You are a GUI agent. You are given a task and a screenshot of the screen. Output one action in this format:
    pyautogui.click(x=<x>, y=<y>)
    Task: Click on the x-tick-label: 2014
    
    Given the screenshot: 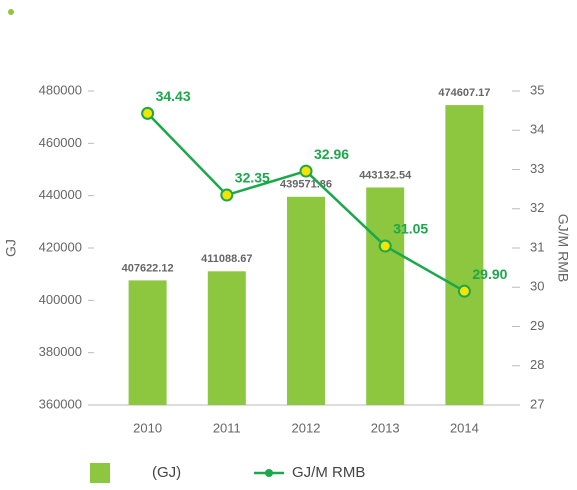 What is the action you would take?
    pyautogui.click(x=464, y=427)
    